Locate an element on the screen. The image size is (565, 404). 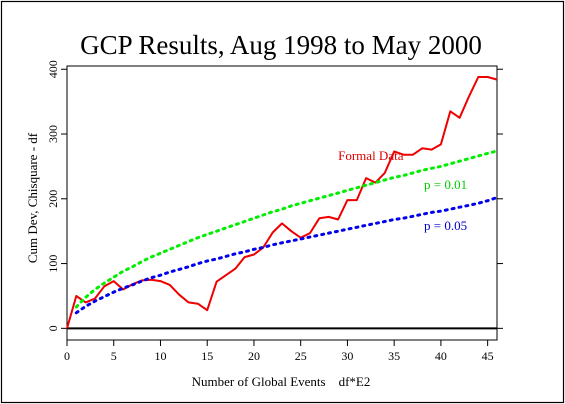
y-tick-label: 300 is located at coordinates (53, 134).